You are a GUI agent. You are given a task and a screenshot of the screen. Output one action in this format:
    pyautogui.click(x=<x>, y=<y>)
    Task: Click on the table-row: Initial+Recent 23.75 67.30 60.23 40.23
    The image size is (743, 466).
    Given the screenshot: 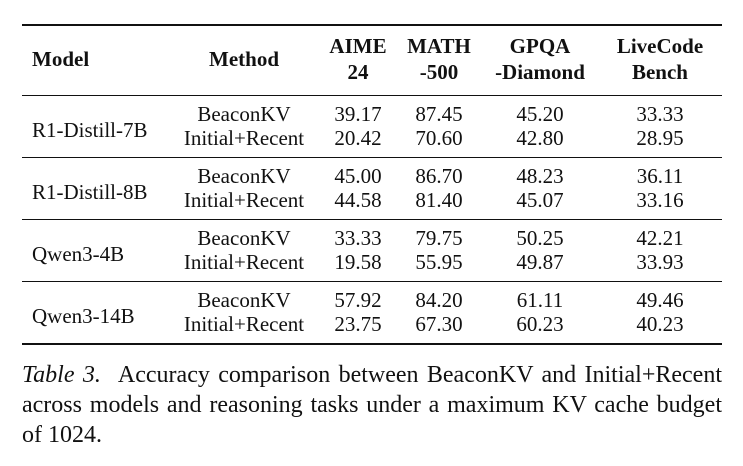 What is the action you would take?
    pyautogui.click(x=372, y=328)
    